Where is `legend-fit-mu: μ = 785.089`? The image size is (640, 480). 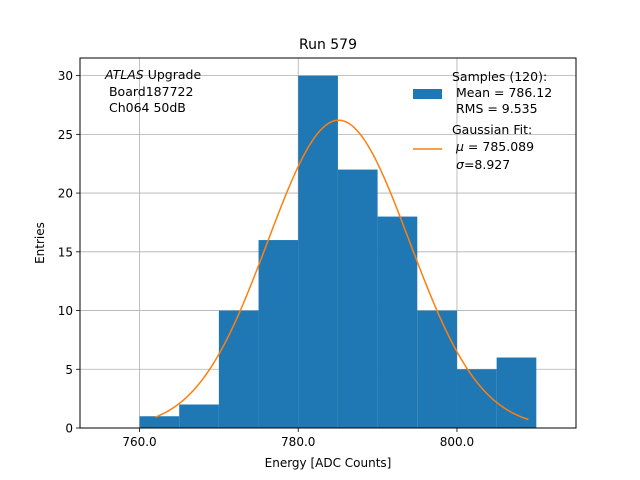
legend-fit-mu: μ = 785.089 is located at coordinates (494, 146).